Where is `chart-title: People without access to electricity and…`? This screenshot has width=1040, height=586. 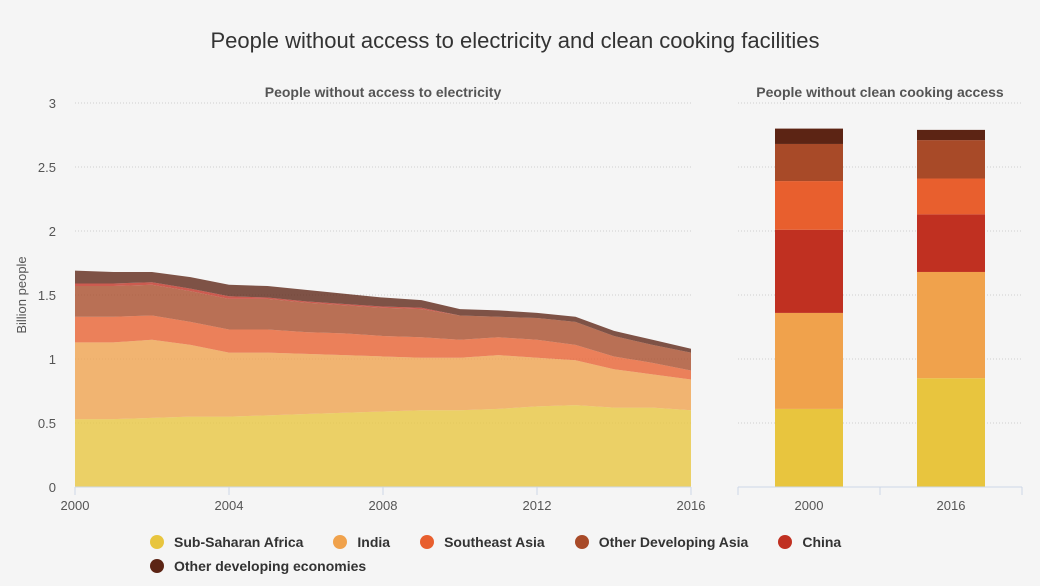
chart-title: People without access to electricity and… is located at coordinates (515, 40).